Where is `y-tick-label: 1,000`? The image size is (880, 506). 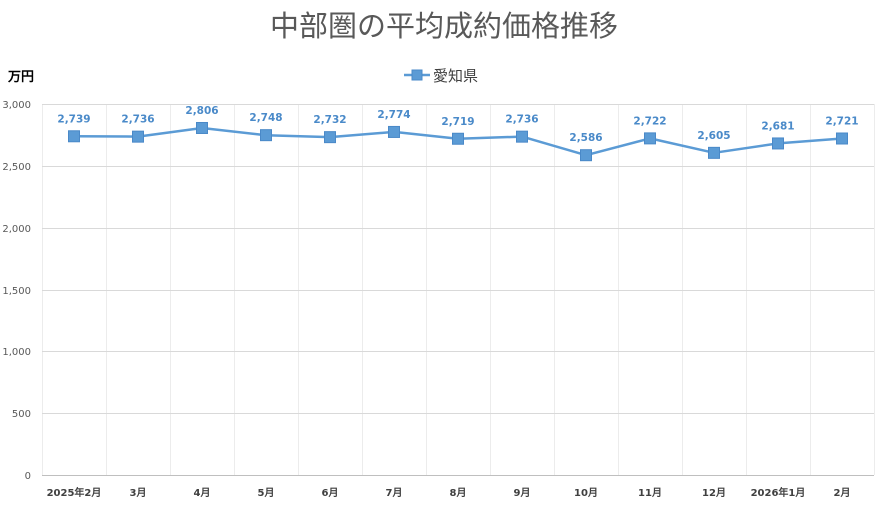
y-tick-label: 1,000 is located at coordinates (16, 352).